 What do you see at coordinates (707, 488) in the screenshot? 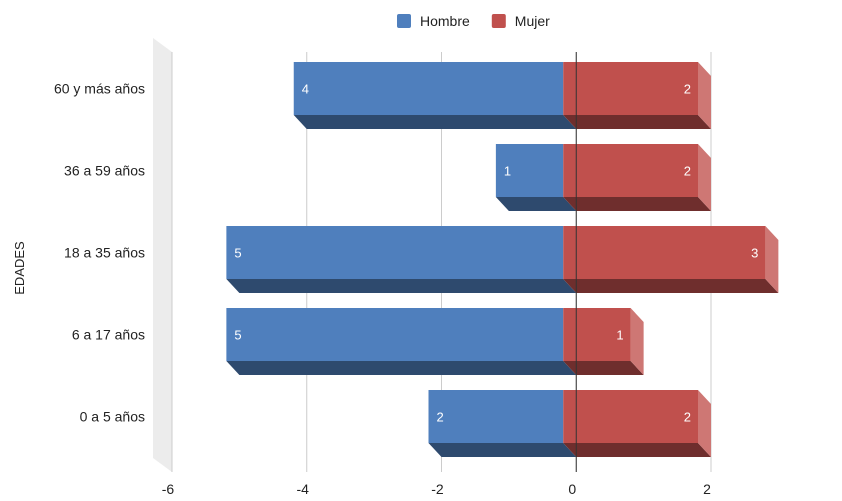
I see `x-tick-label: 2` at bounding box center [707, 488].